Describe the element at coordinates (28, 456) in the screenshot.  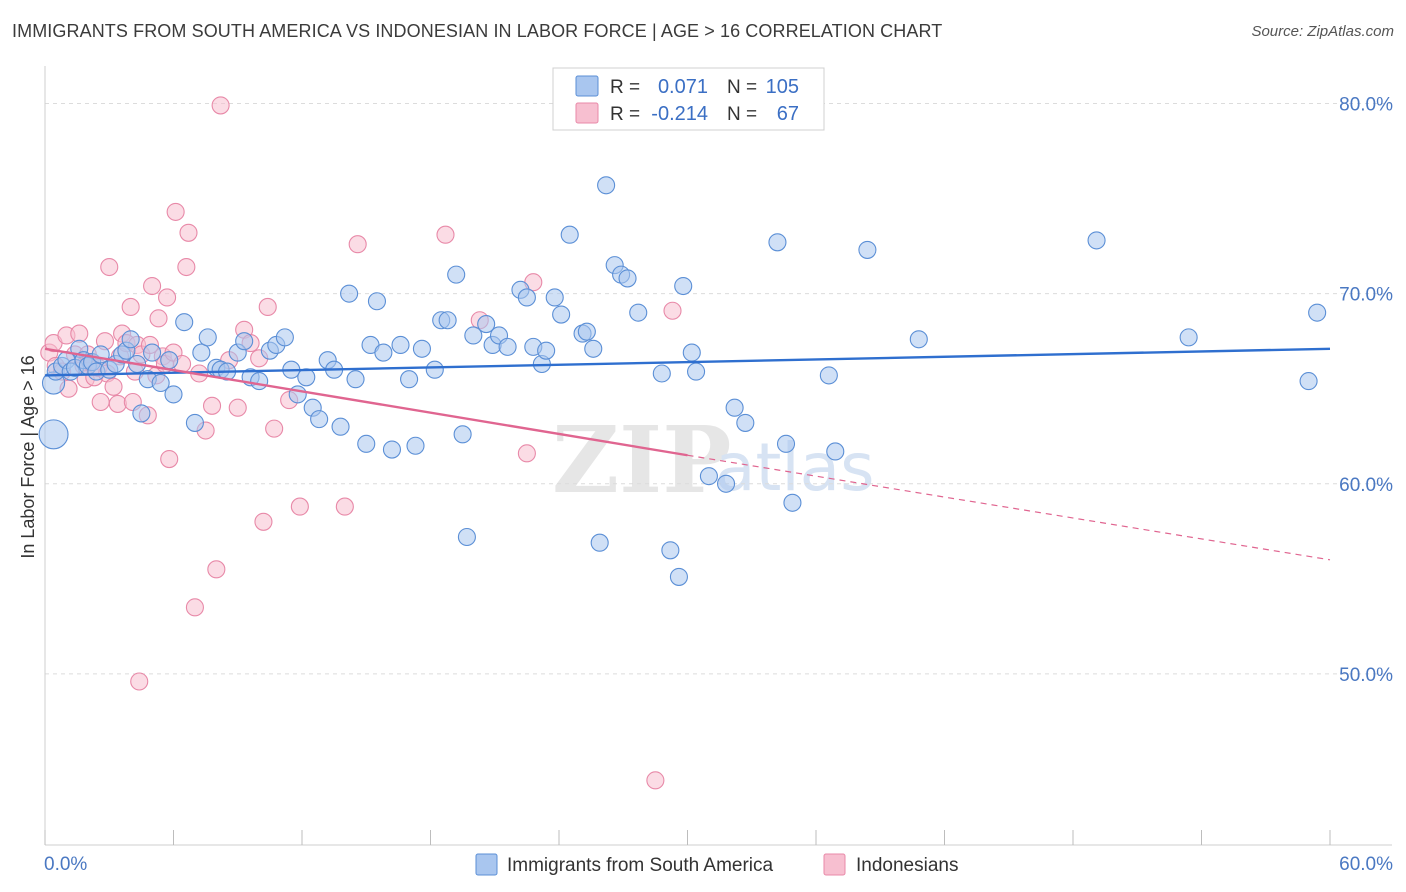
I see `y-axis-label: In Labor Force | Age > 16` at that location.